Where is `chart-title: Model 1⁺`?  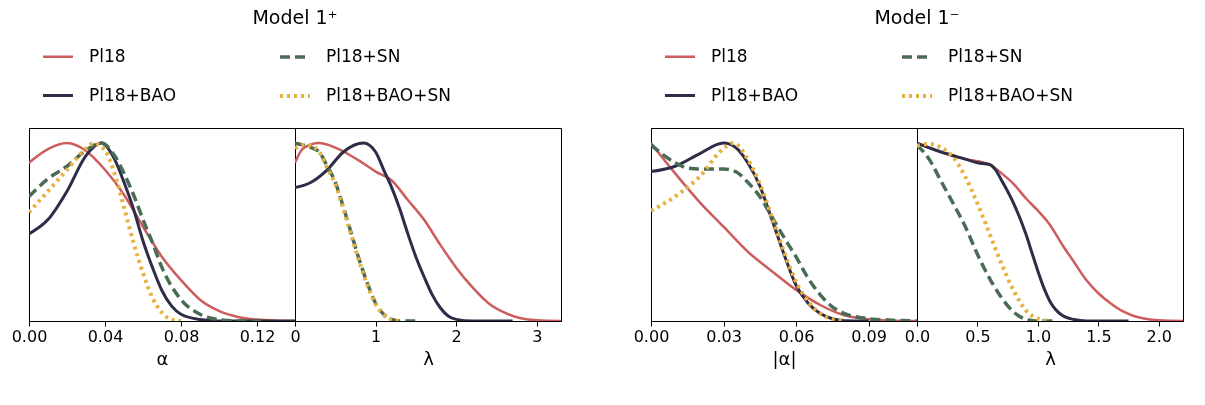
chart-title: Model 1⁺ is located at coordinates (295, 17).